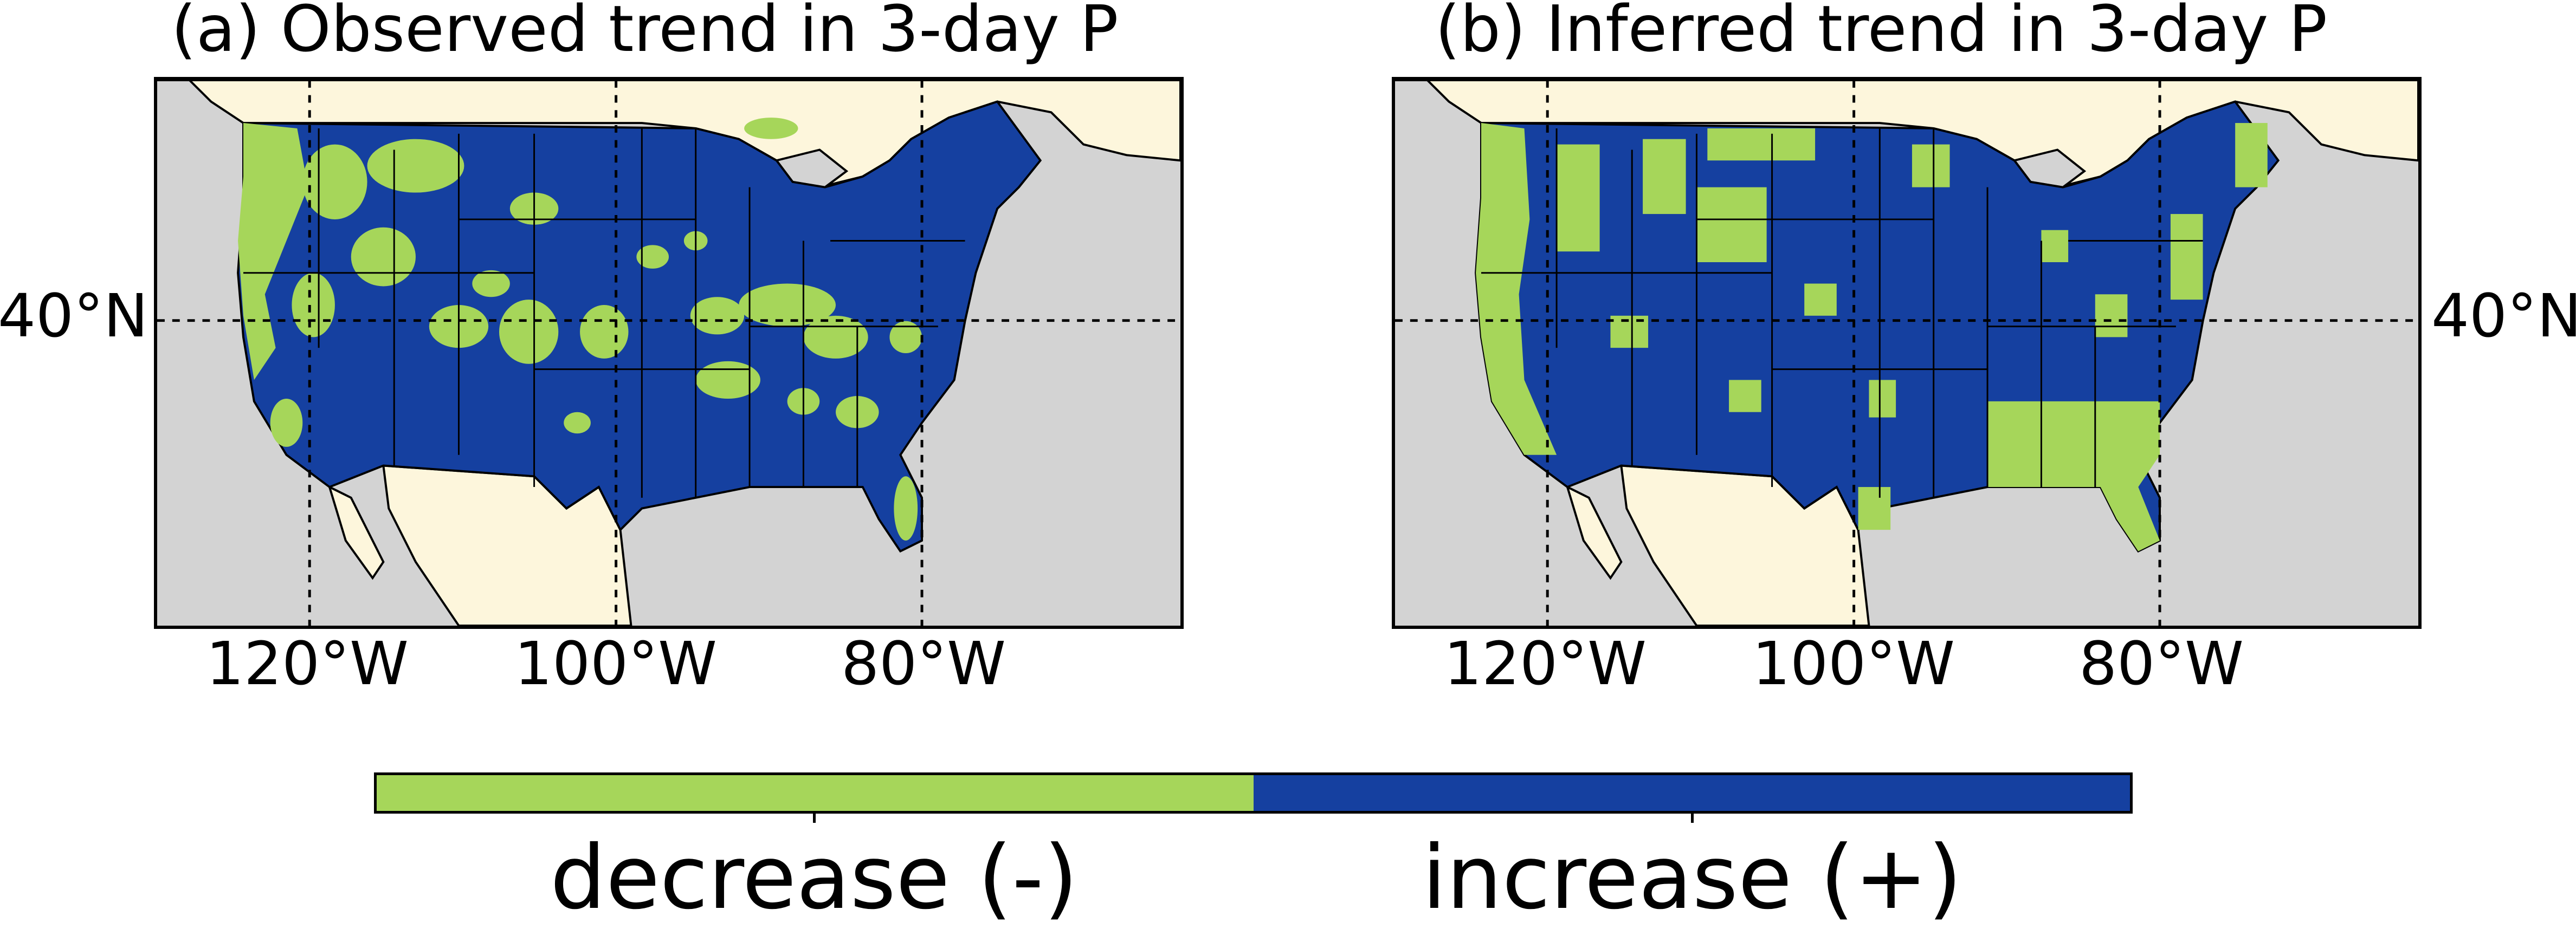  I want to click on panel-a-lon-tick-80w: 80°W, so click(923, 663).